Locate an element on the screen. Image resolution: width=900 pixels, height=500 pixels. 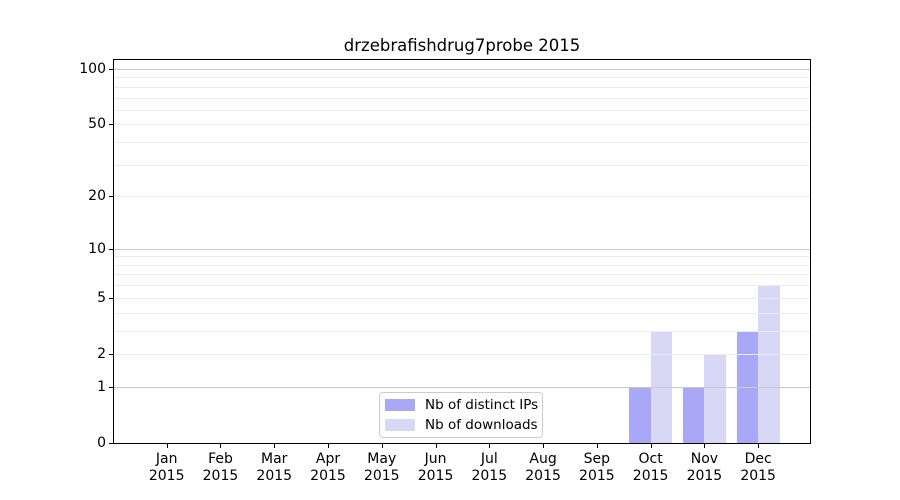
x-tick-label-month: Jul is located at coordinates (489, 459).